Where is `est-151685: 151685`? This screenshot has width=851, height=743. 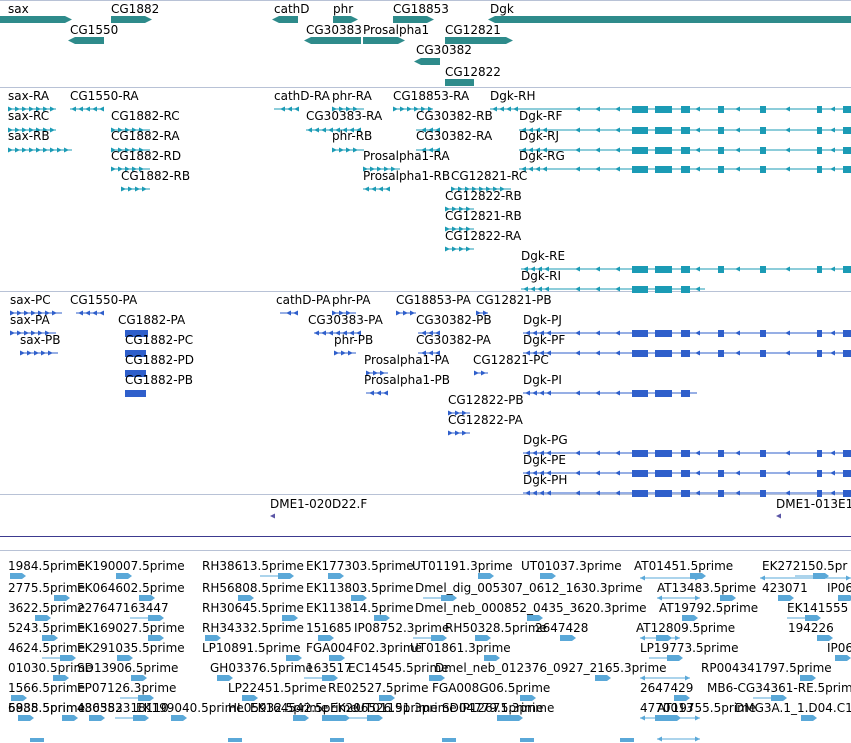
est-151685: 151685 is located at coordinates (329, 631).